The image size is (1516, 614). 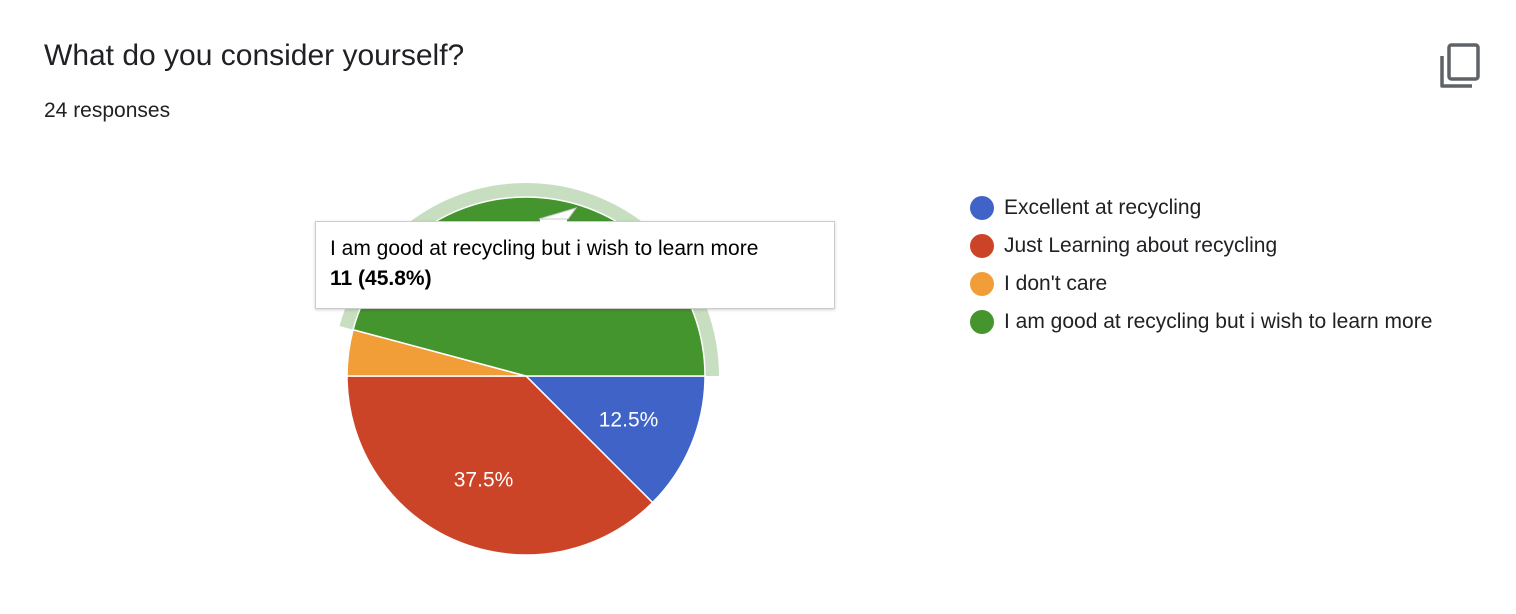 What do you see at coordinates (381, 278) in the screenshot?
I see `tooltip-value: 11 (45.8%)` at bounding box center [381, 278].